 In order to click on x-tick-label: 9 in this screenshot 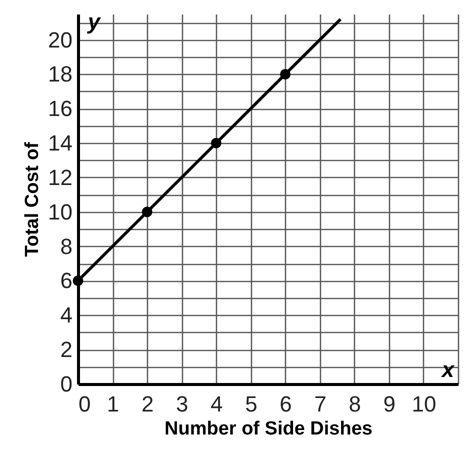, I will do `click(389, 404)`.